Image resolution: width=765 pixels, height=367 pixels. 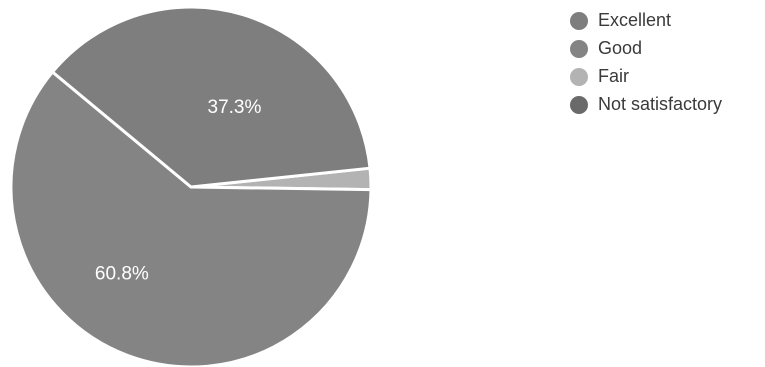 I want to click on legend-label: Fair, so click(x=613, y=76).